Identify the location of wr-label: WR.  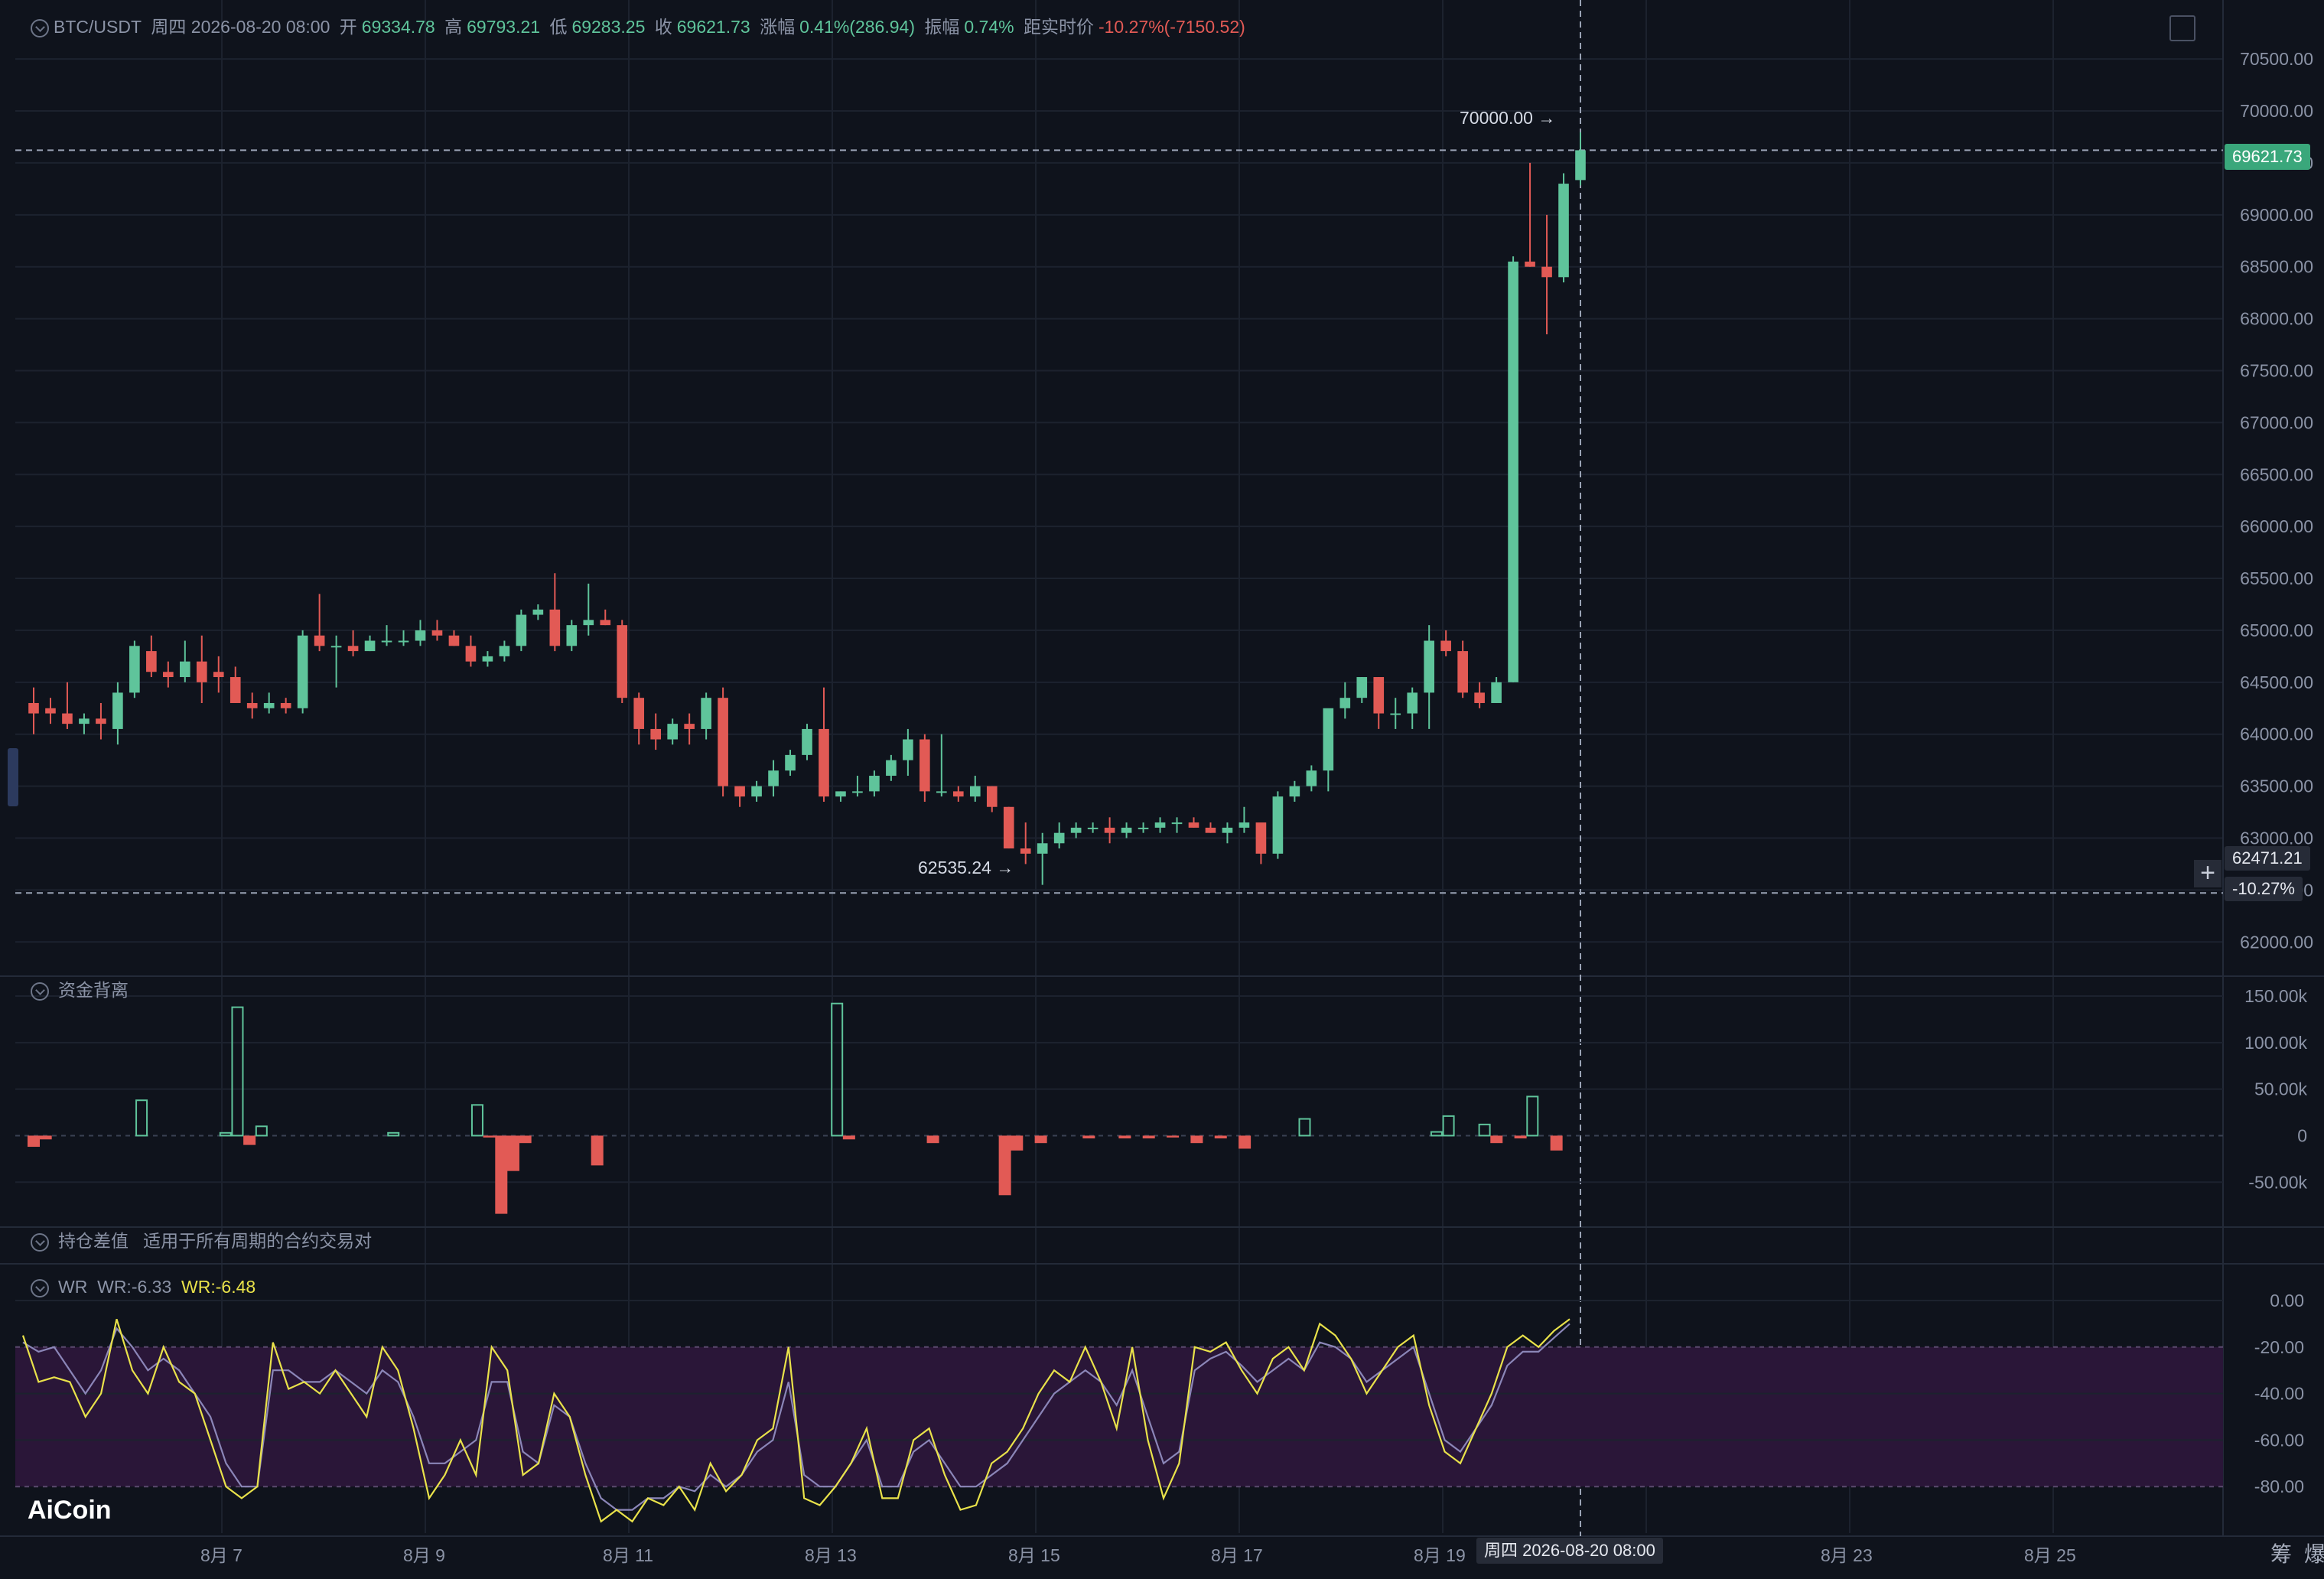
(73, 1287).